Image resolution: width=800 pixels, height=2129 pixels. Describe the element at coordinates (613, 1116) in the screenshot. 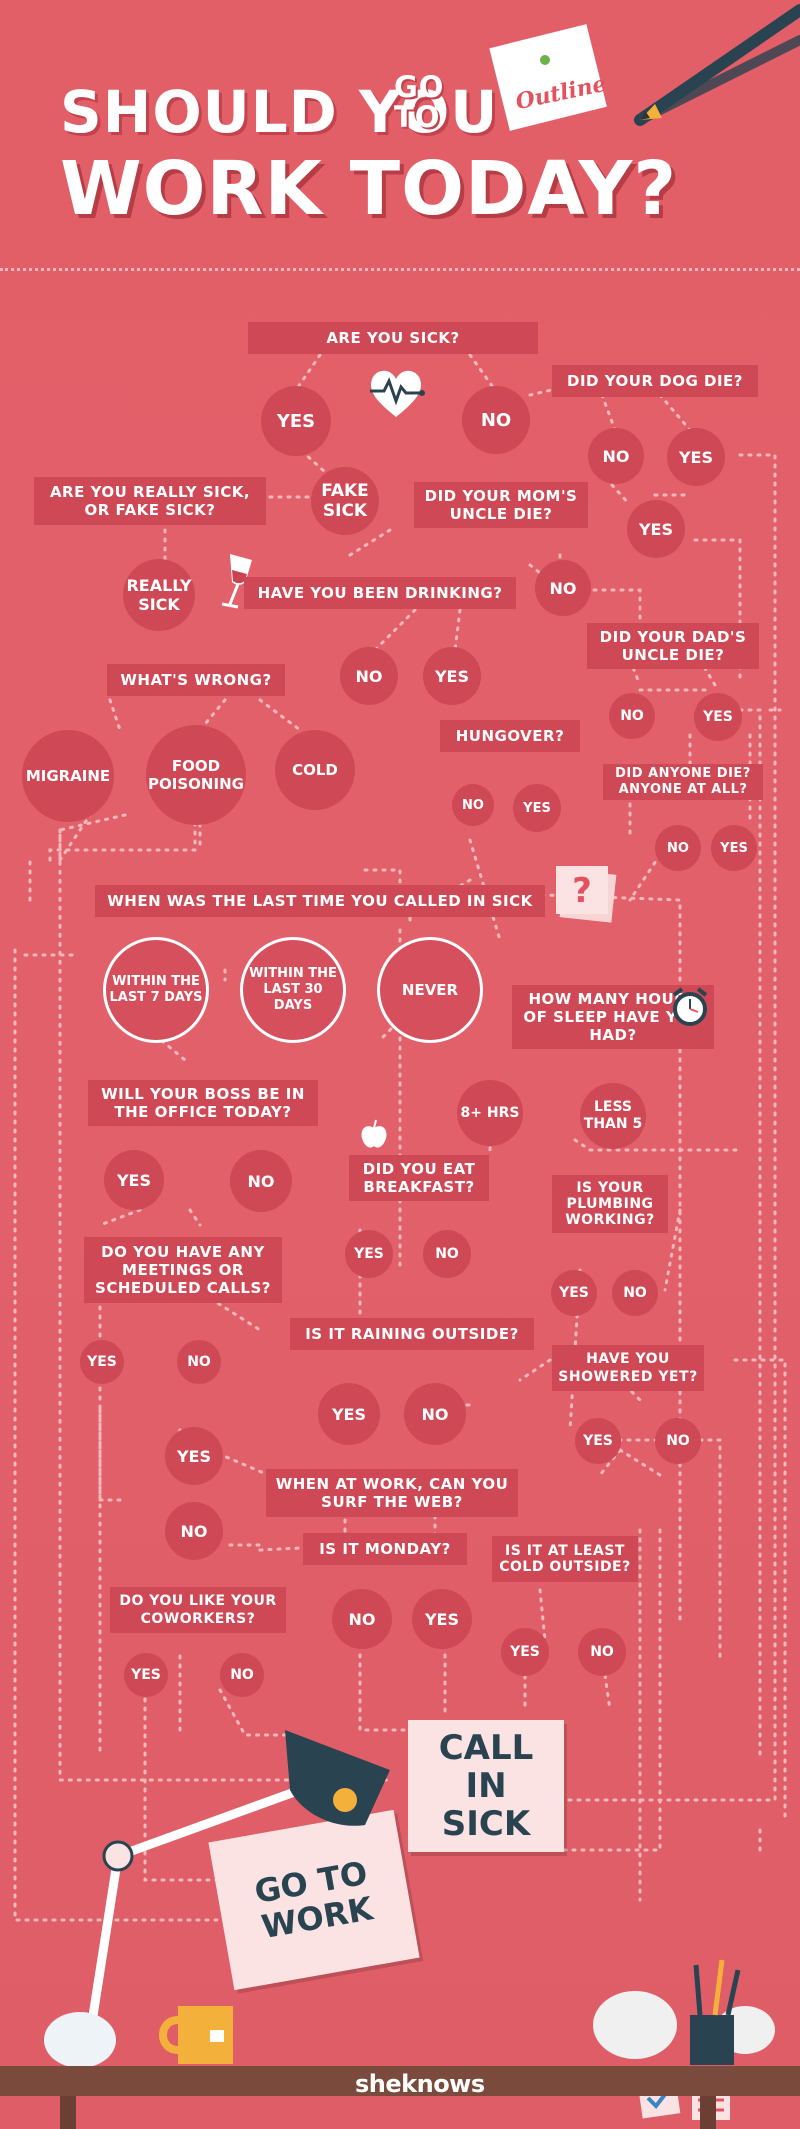

I see `answer-less-than-5: LESS THAN 5` at that location.